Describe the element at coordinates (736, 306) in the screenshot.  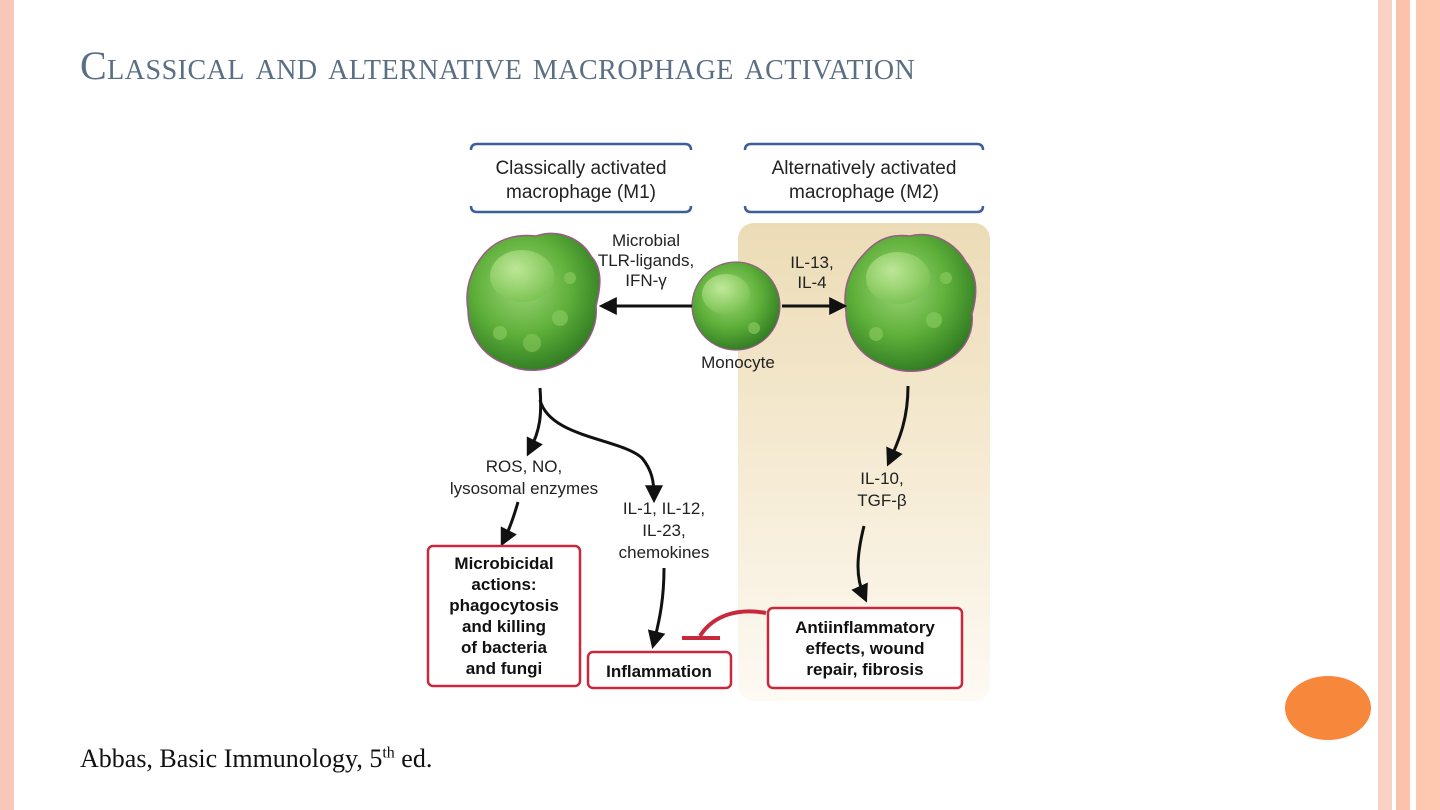
I see `monocyte-cell` at that location.